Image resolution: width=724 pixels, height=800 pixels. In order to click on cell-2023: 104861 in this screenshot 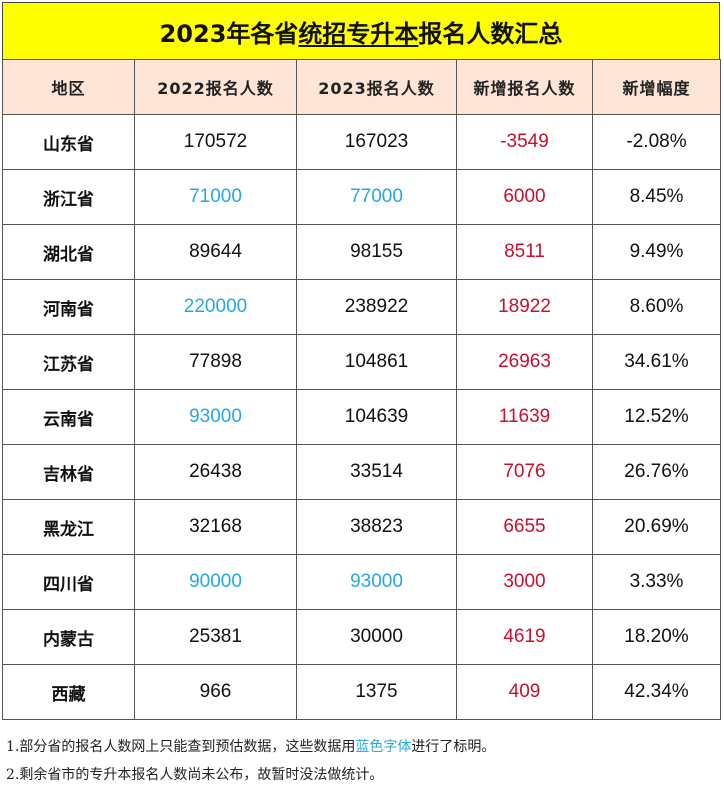, I will do `click(376, 362)`.